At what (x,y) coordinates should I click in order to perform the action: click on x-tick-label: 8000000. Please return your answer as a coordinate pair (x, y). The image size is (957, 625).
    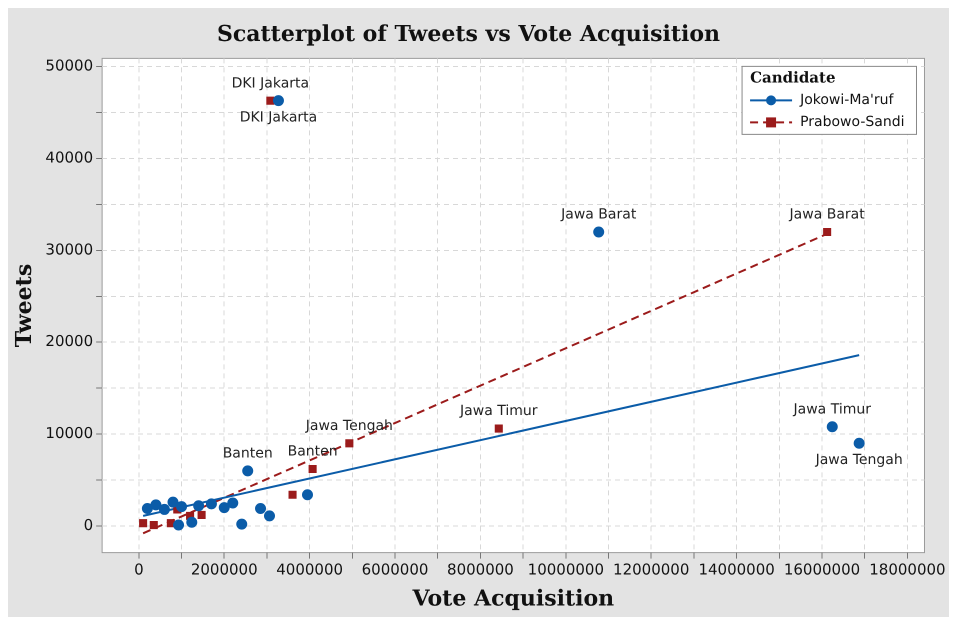
    Looking at the image, I should click on (480, 569).